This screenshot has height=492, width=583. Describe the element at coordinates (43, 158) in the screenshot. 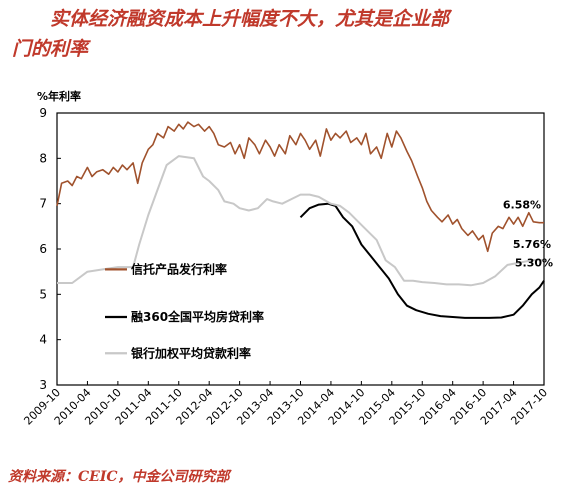

I see `y-tick-label: 8` at that location.